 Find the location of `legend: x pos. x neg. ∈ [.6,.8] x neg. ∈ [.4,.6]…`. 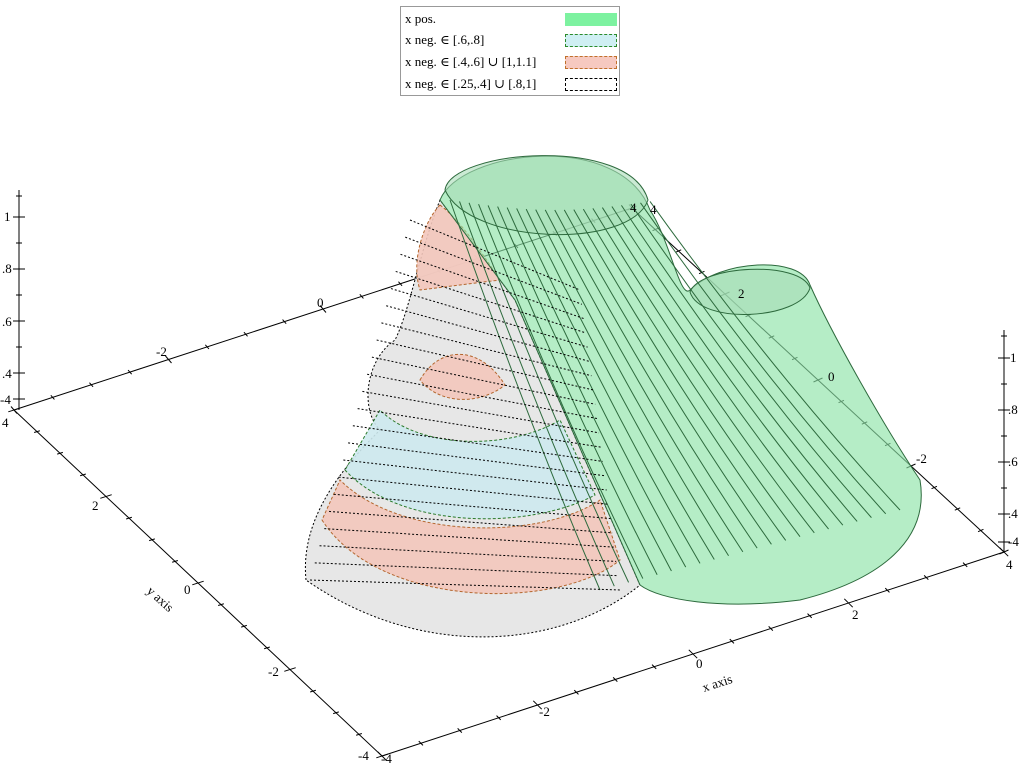

legend: x pos. x neg. ∈ [.6,.8] x neg. ∈ [.4,.6]… is located at coordinates (510, 51).